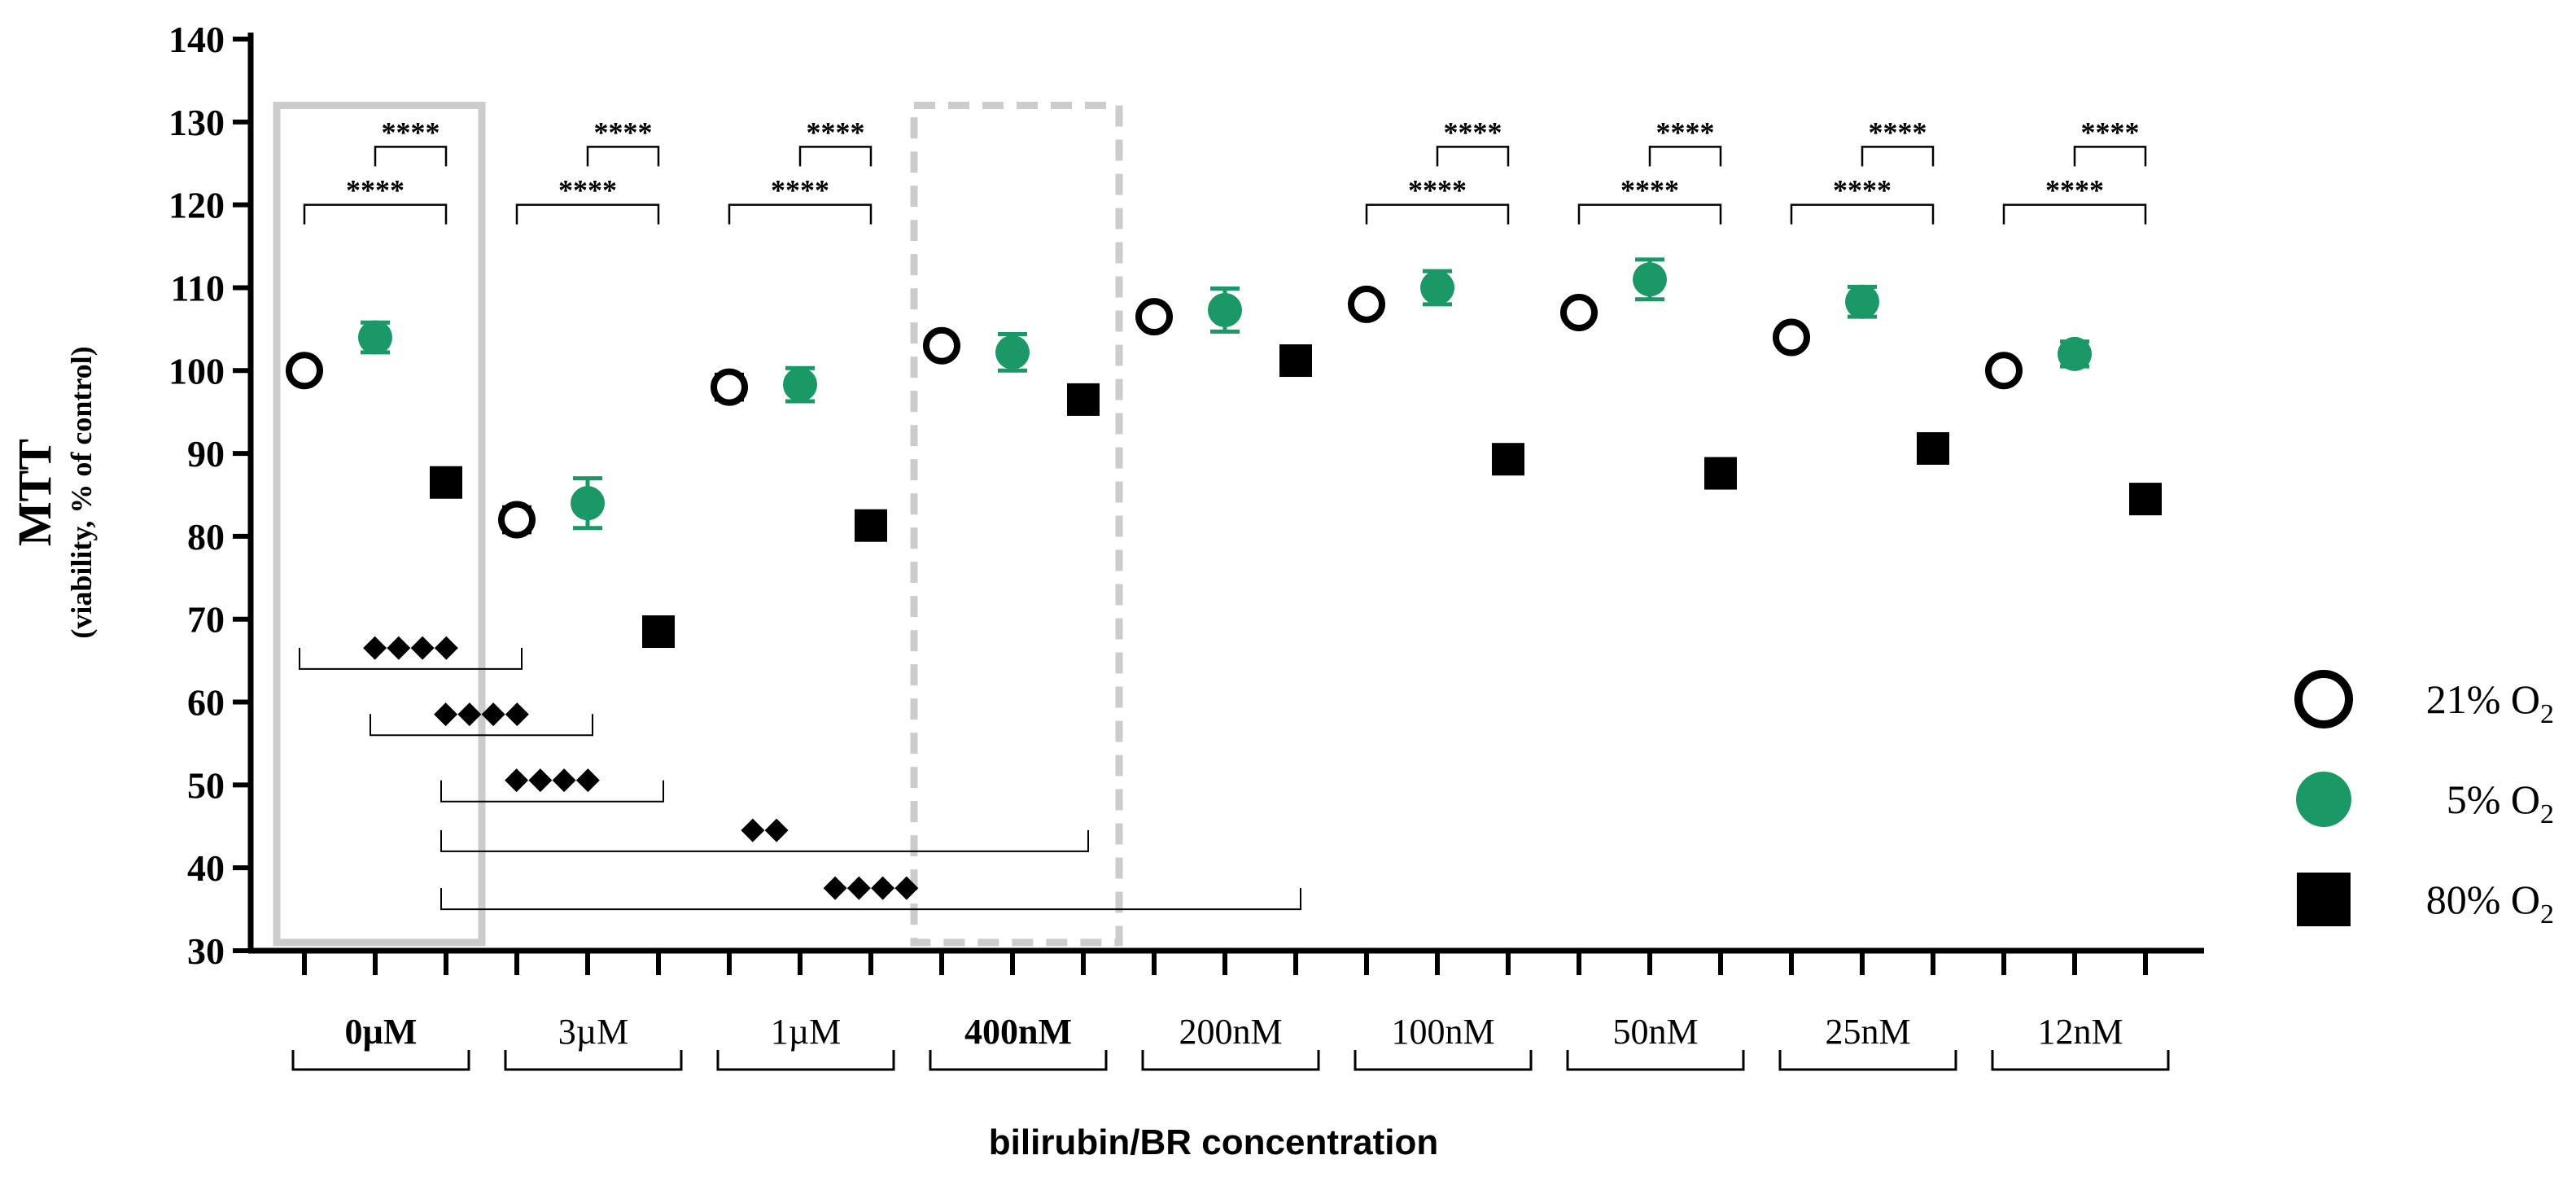 Image resolution: width=2576 pixels, height=1190 pixels. Describe the element at coordinates (1018, 1032) in the screenshot. I see `category-label: 400nM` at that location.